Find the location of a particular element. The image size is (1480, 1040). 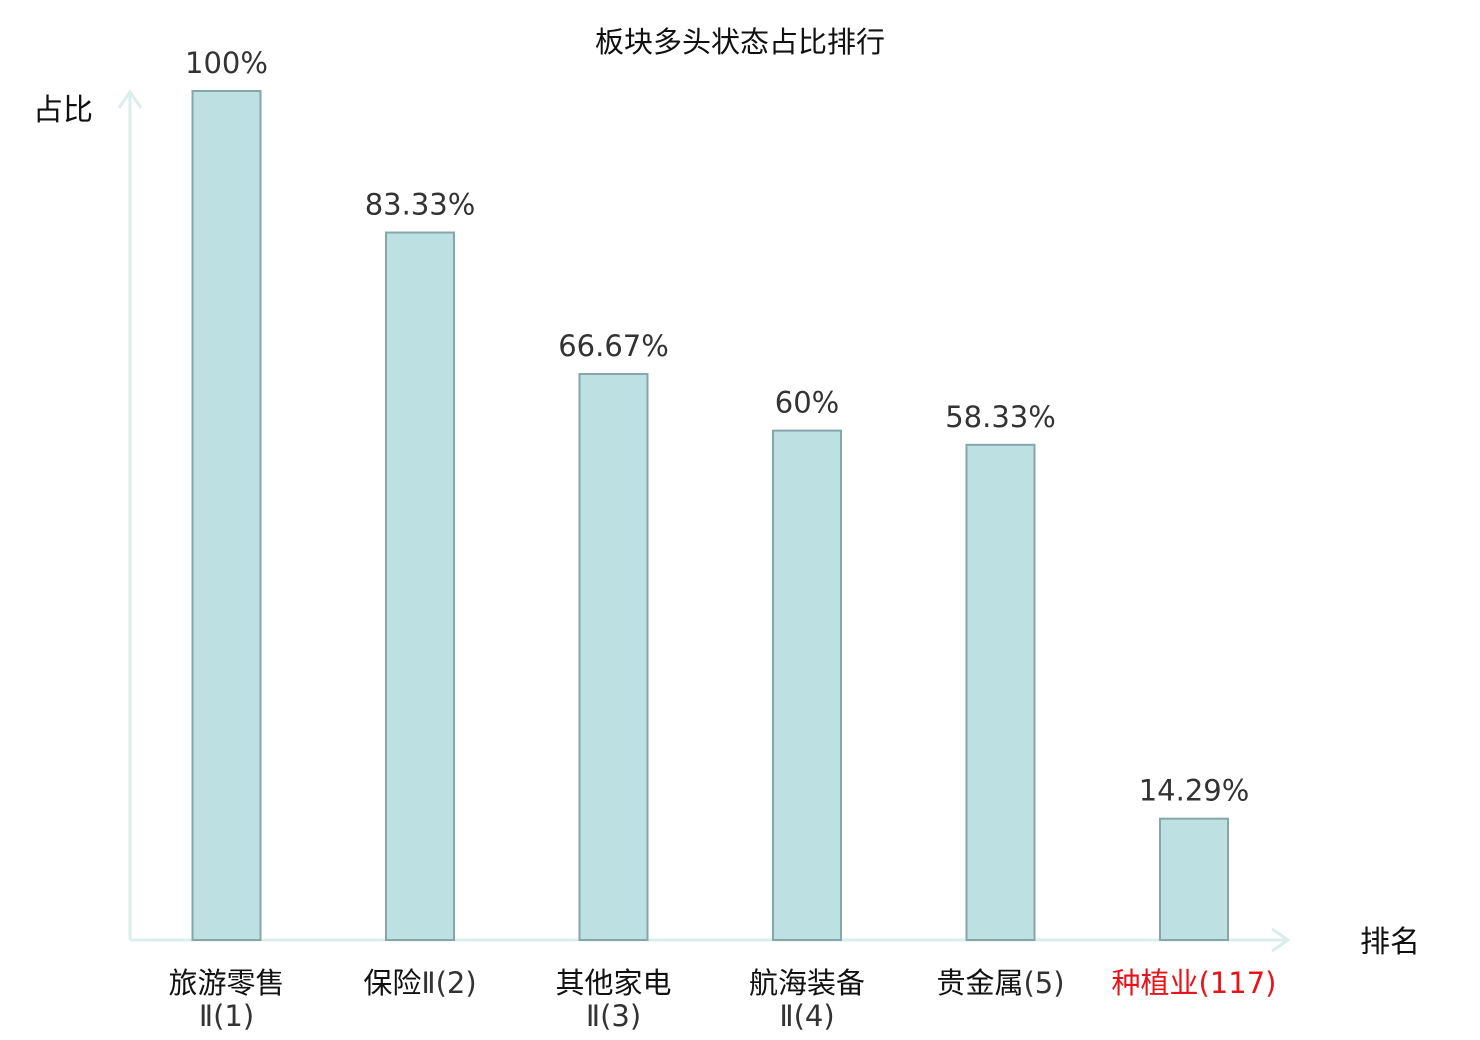

category-label: 其他家电 Ⅱ(3) is located at coordinates (613, 999).